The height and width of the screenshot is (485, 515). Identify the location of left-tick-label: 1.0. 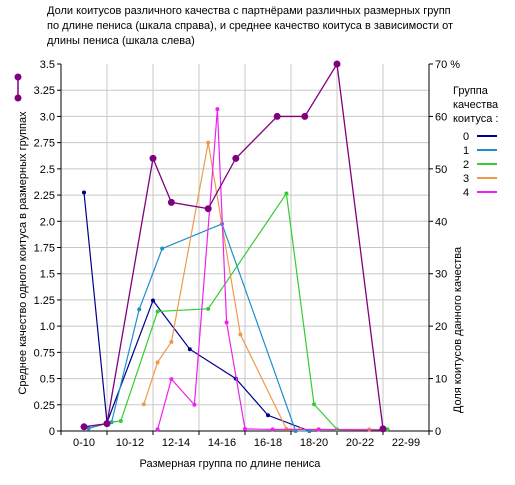
(47, 327).